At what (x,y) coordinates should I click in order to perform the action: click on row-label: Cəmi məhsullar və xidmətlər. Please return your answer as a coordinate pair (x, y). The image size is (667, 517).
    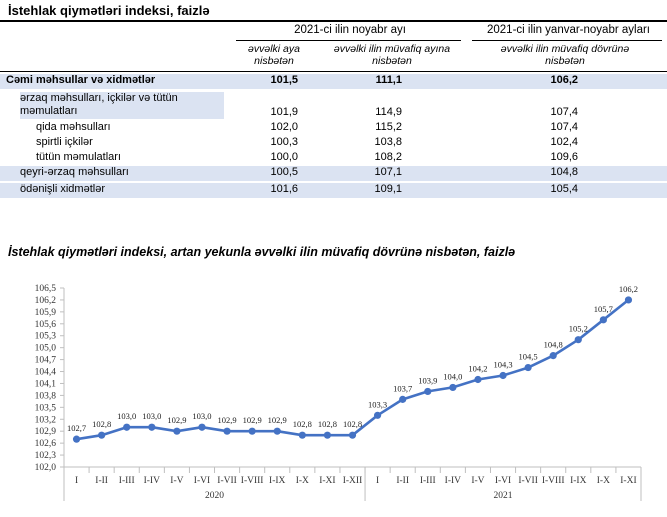
    Looking at the image, I should click on (81, 80).